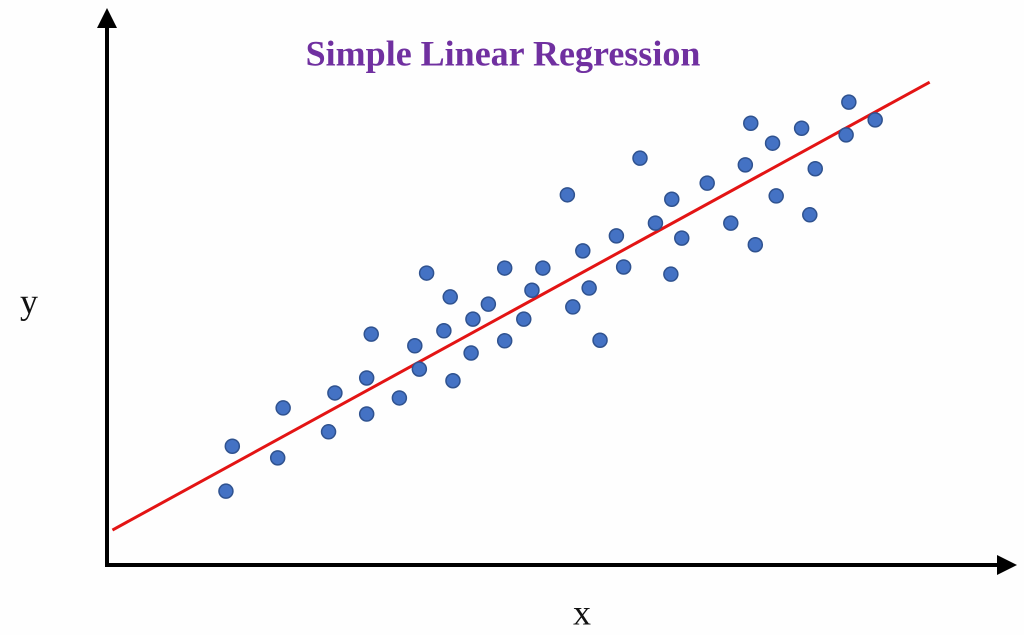  I want to click on x-axis-label: x, so click(582, 612).